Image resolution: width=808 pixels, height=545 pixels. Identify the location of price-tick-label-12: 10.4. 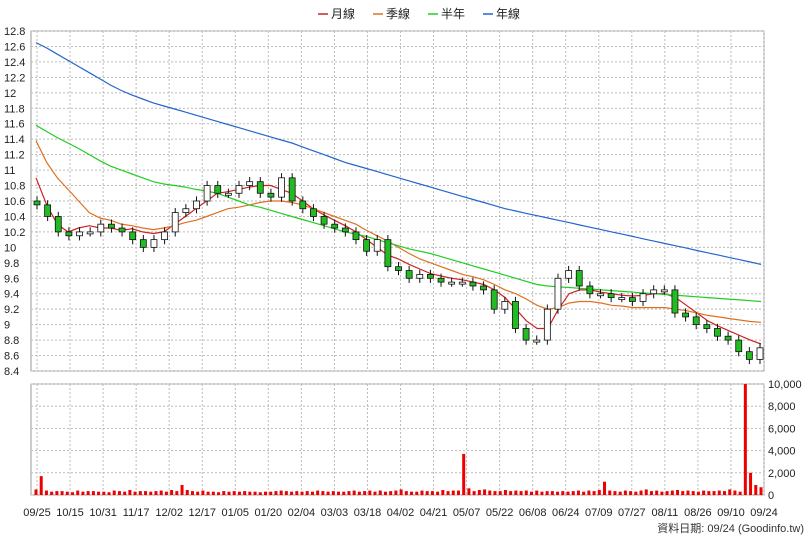
(14, 217).